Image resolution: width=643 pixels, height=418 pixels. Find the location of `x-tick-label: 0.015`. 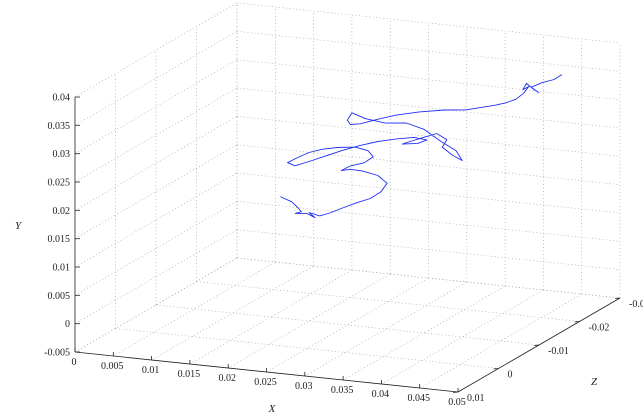

x-tick-label: 0.015 is located at coordinates (189, 374).